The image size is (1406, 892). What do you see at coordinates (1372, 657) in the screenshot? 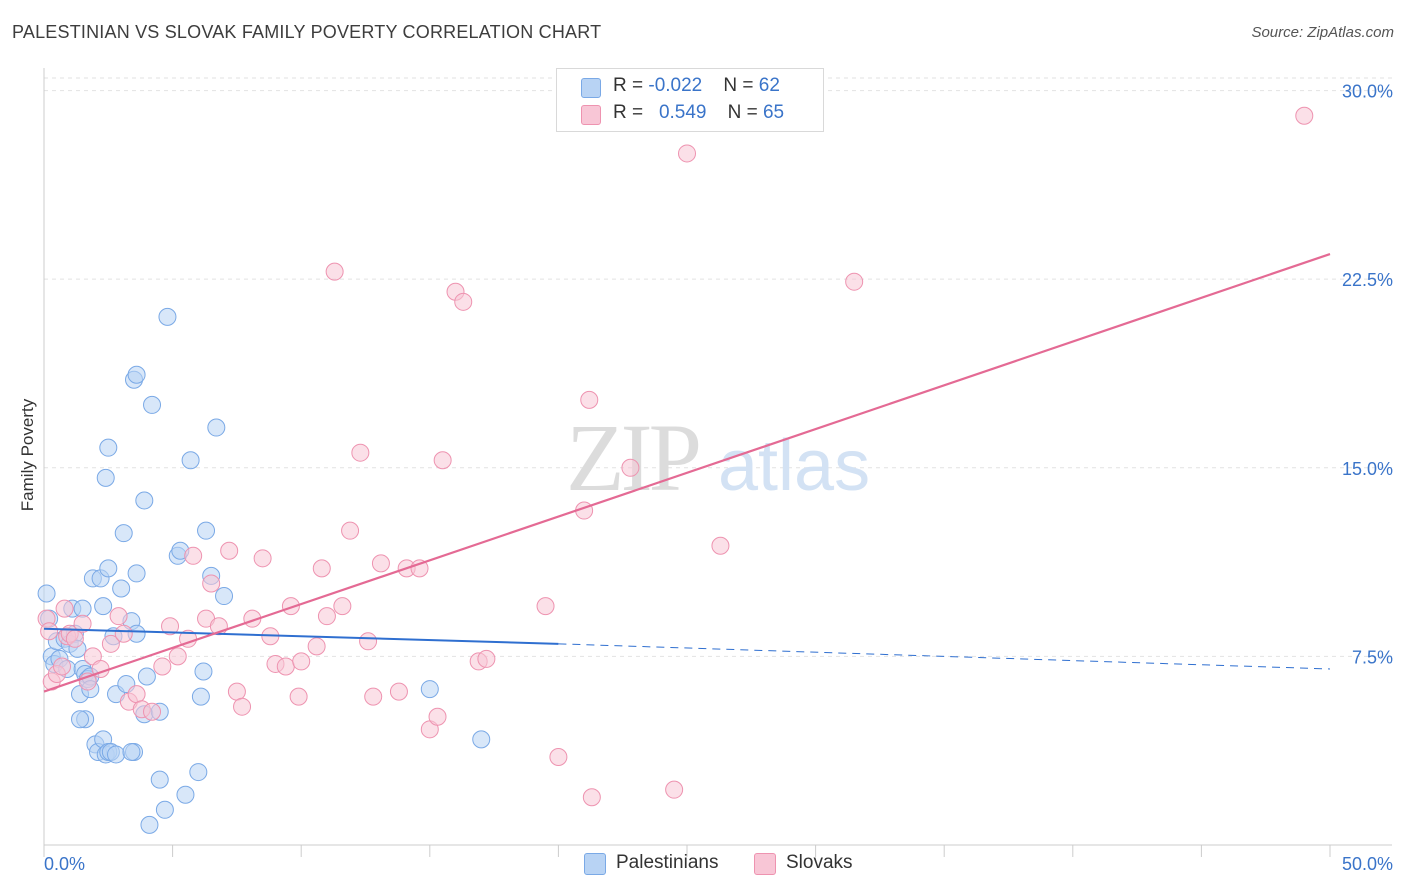
I see `y-tick-label: 7.5%` at bounding box center [1372, 657].